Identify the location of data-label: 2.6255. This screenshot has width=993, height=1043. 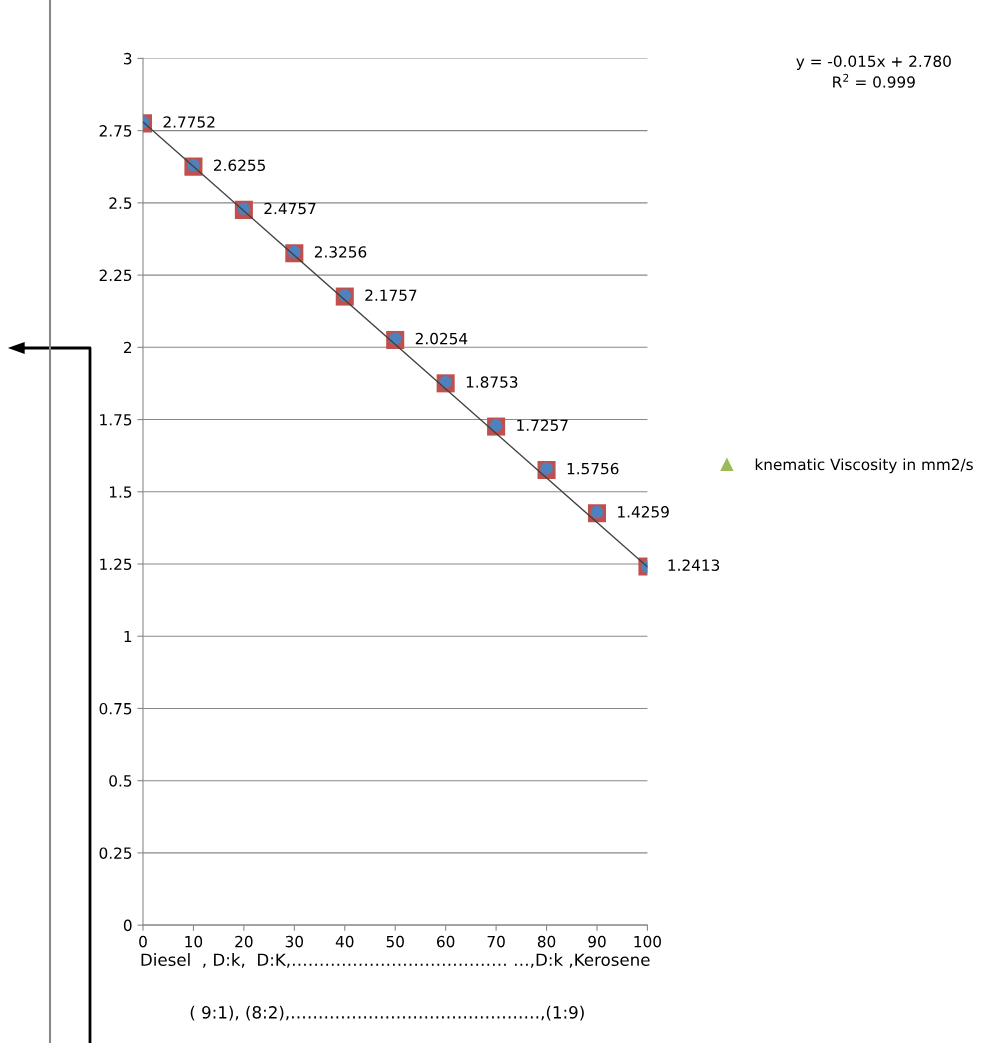
(239, 165).